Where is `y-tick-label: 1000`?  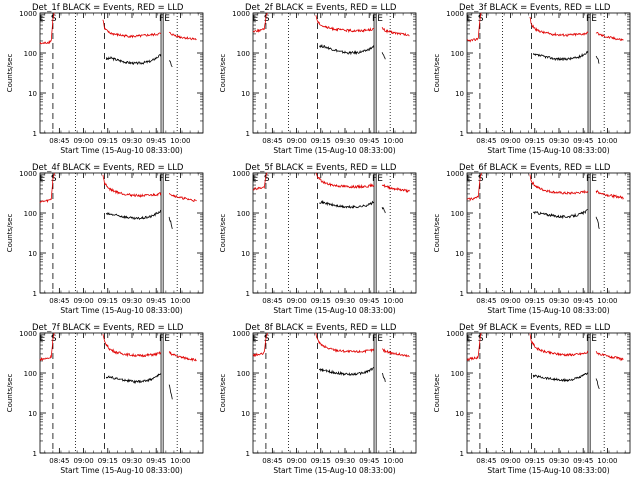 y-tick-label: 1000 is located at coordinates (28, 174).